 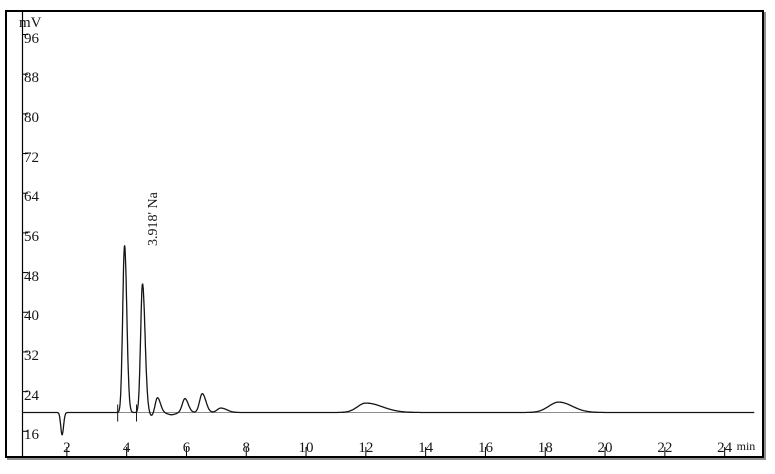 I want to click on x-tick-label: 20, so click(x=605, y=448).